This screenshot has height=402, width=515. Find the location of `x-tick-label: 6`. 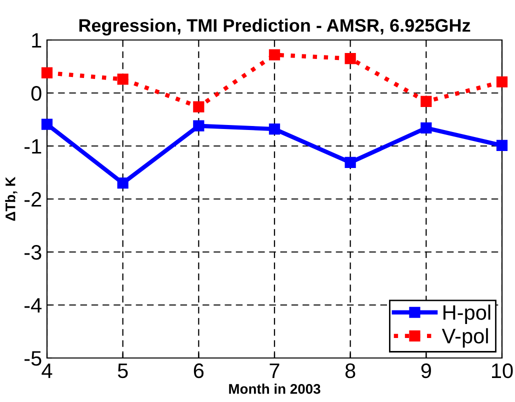

x-tick-label: 6 is located at coordinates (199, 370).